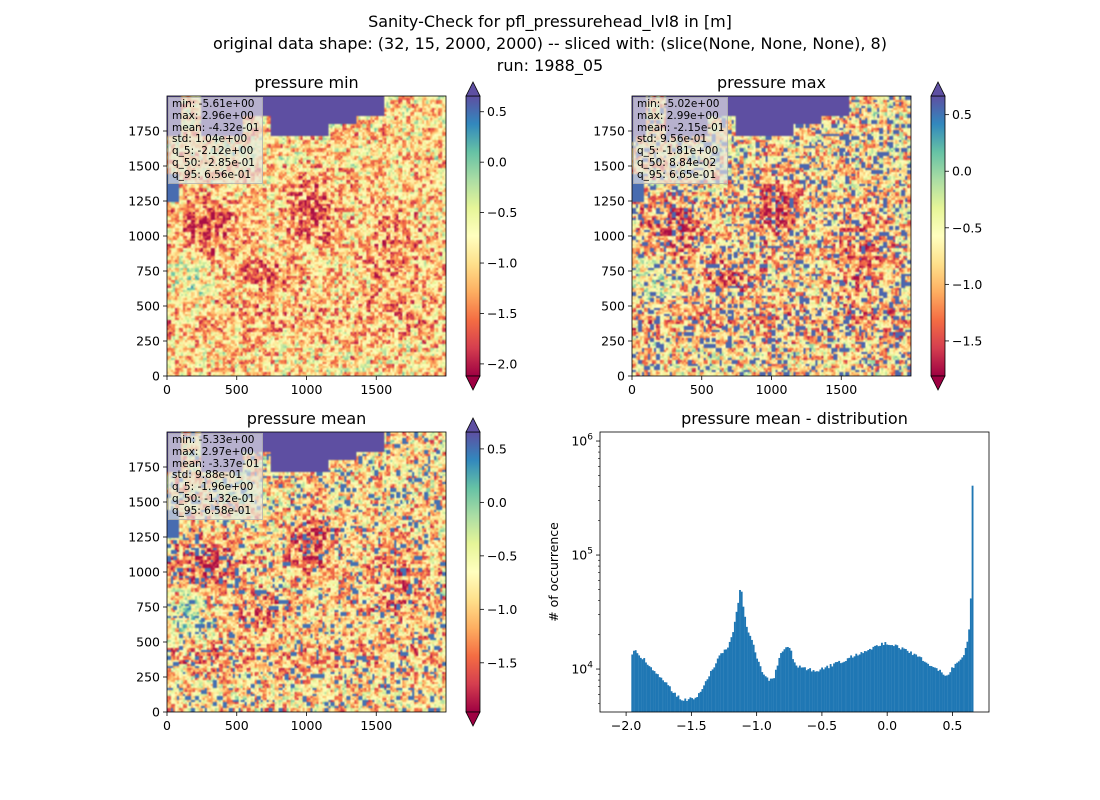 The image size is (1100, 800). I want to click on y-tick-label: 105, so click(582, 555).